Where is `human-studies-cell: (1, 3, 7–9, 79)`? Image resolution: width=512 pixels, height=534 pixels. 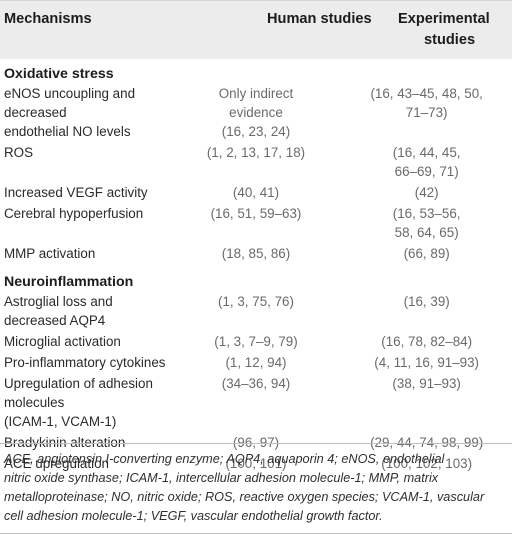 human-studies-cell: (1, 3, 7–9, 79) is located at coordinates (256, 342).